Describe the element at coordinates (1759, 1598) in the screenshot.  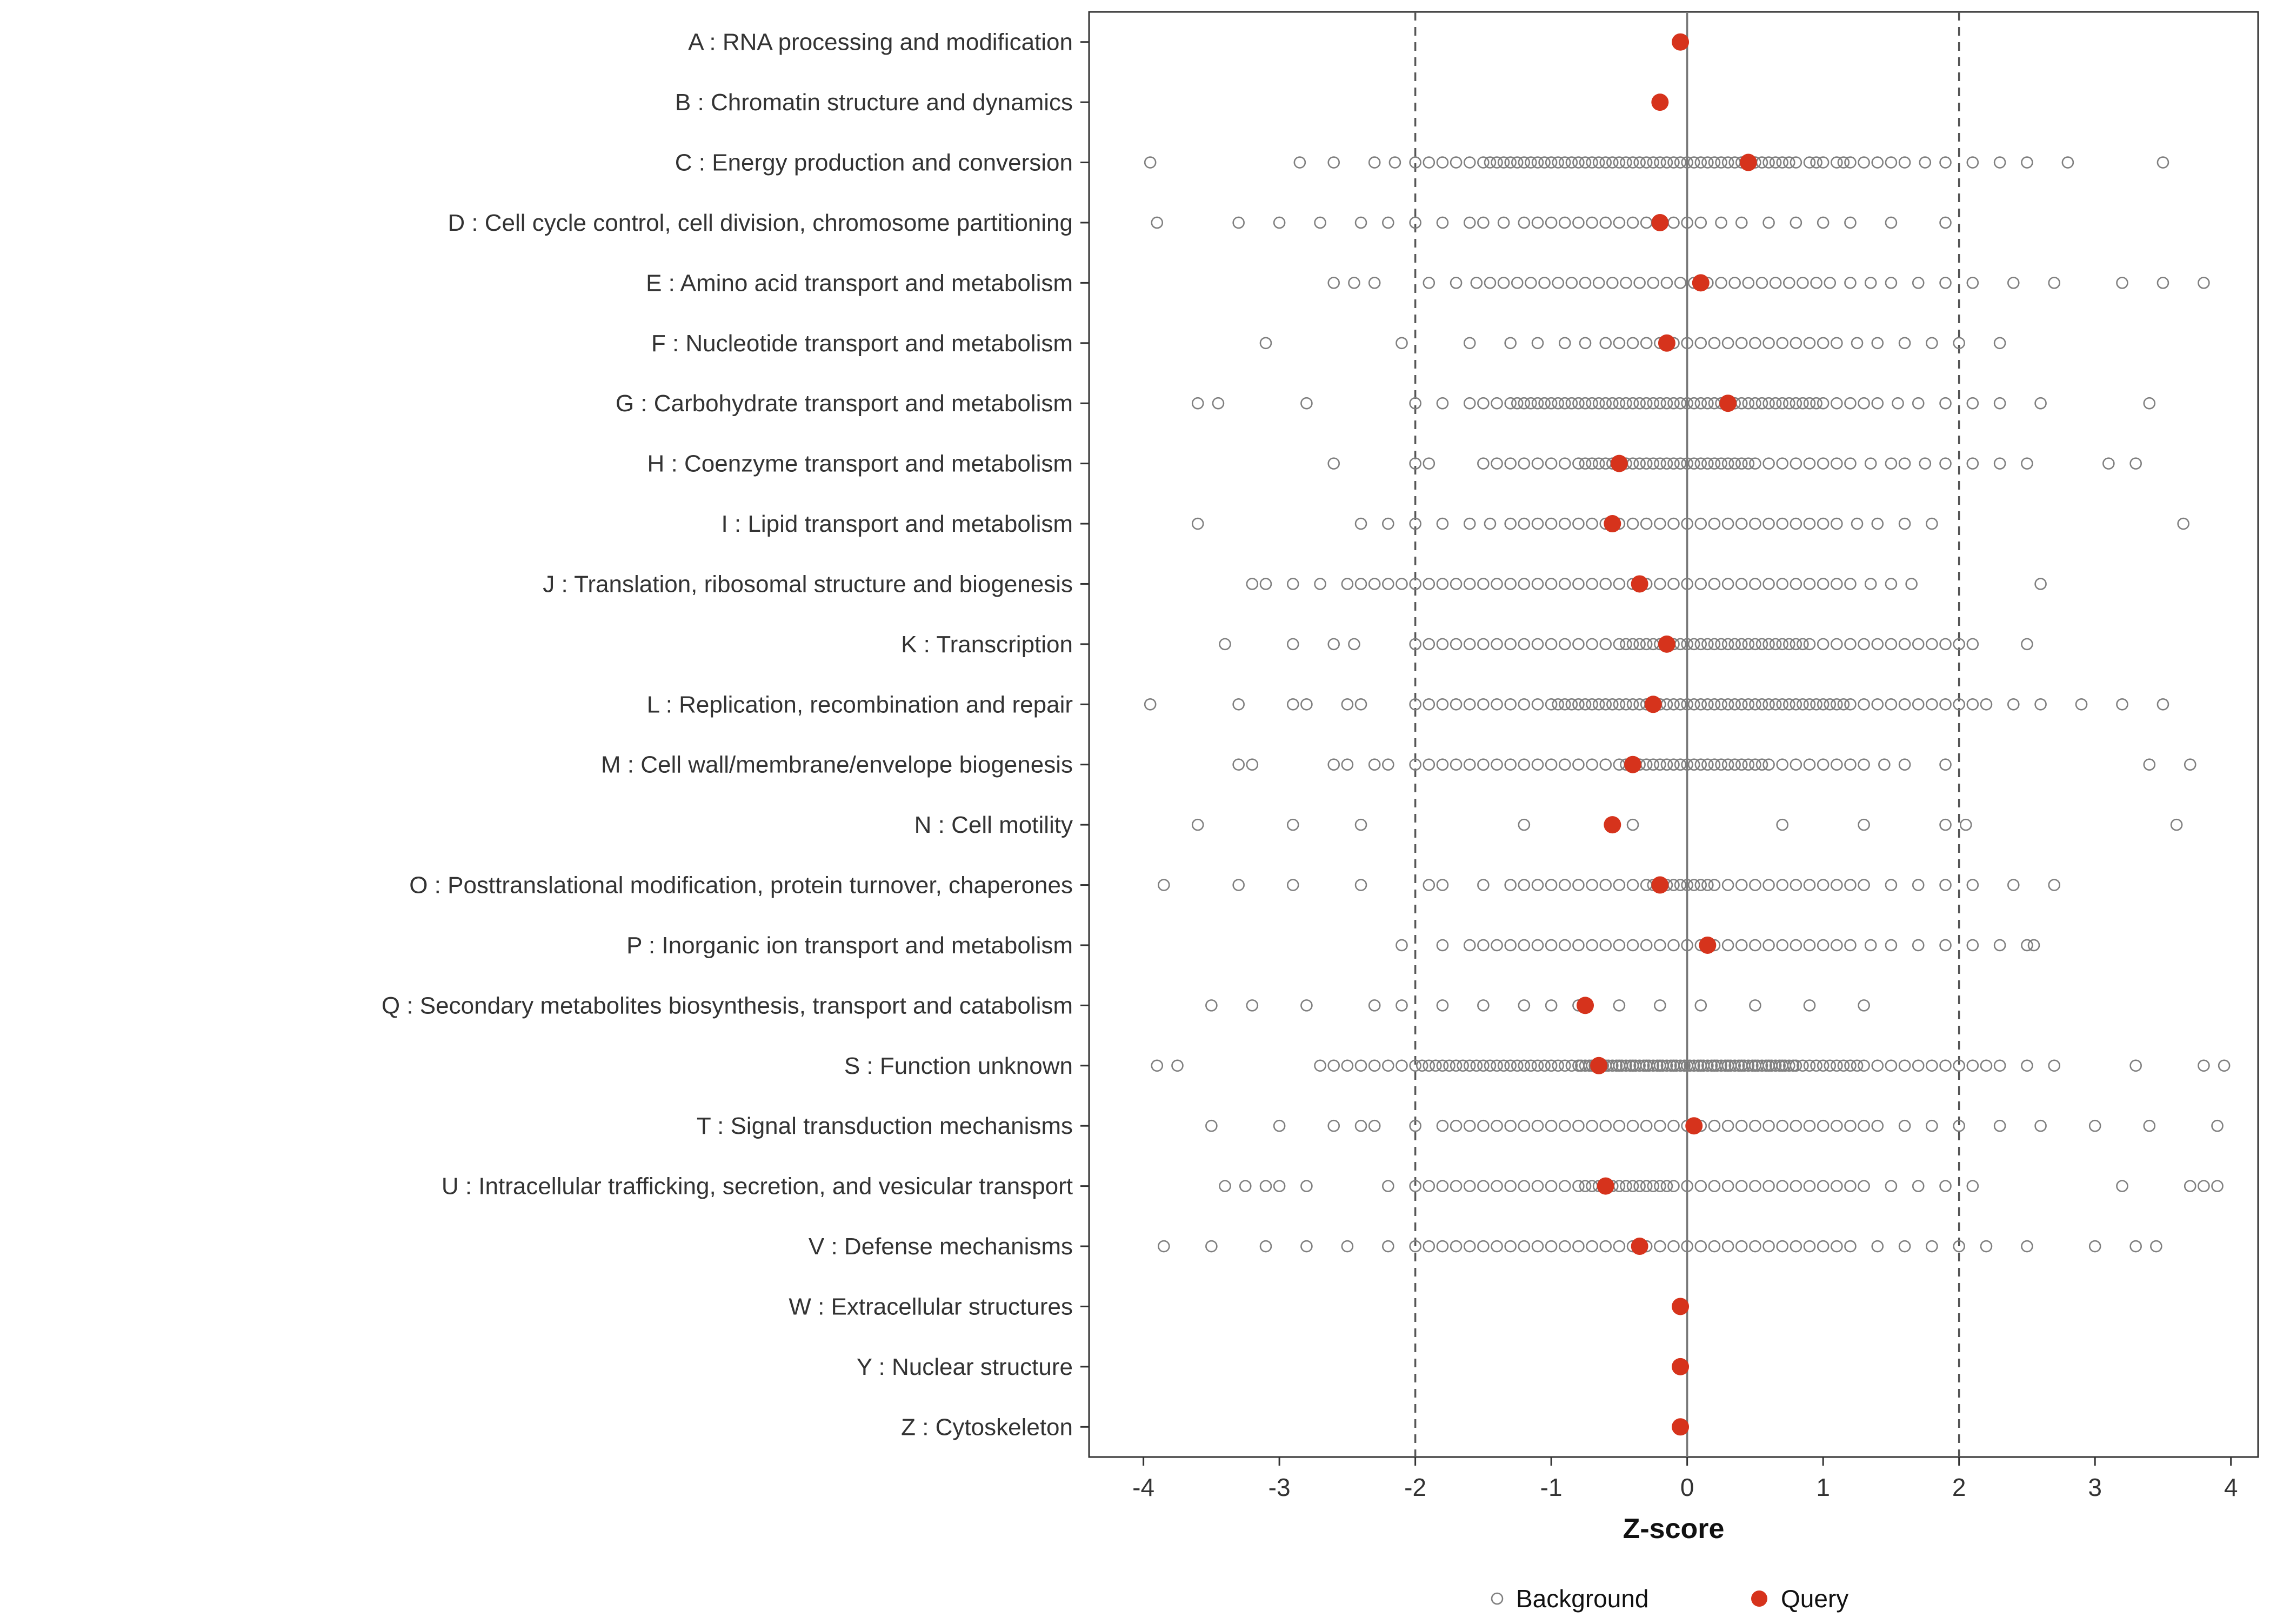
I see `legend-query-marker` at that location.